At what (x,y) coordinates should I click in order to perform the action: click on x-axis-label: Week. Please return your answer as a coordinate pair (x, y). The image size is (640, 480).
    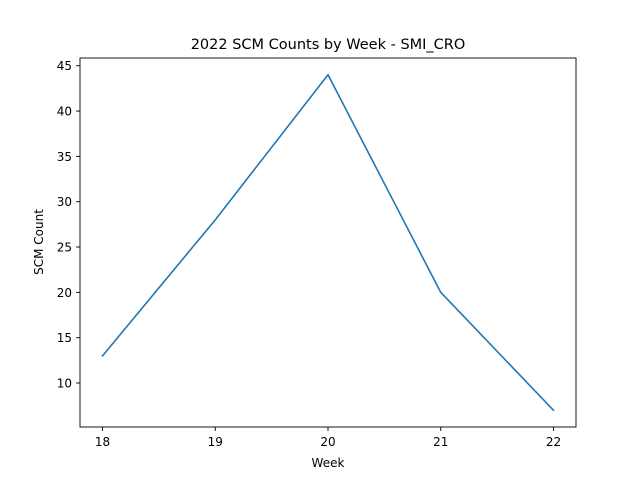
    Looking at the image, I should click on (328, 463).